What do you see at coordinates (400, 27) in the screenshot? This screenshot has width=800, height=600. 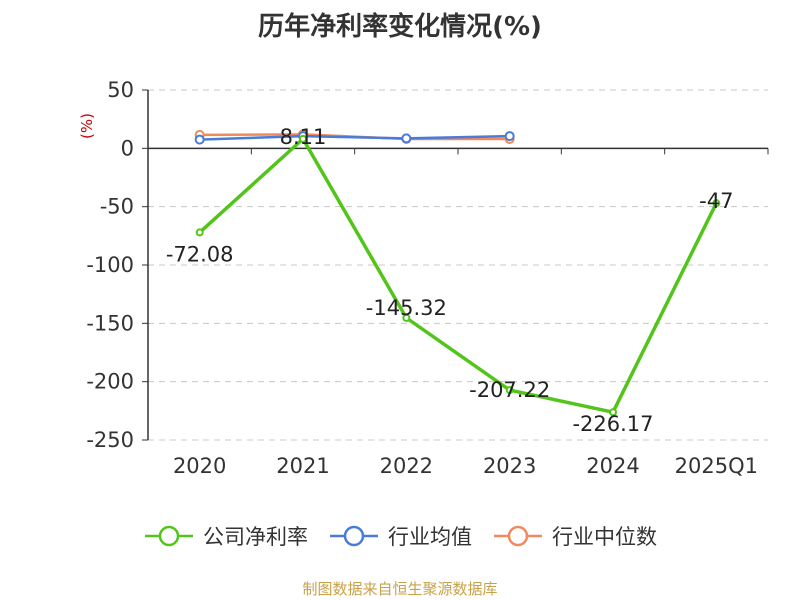 I see `chart-title: 历年净利率变化情况(%)` at bounding box center [400, 27].